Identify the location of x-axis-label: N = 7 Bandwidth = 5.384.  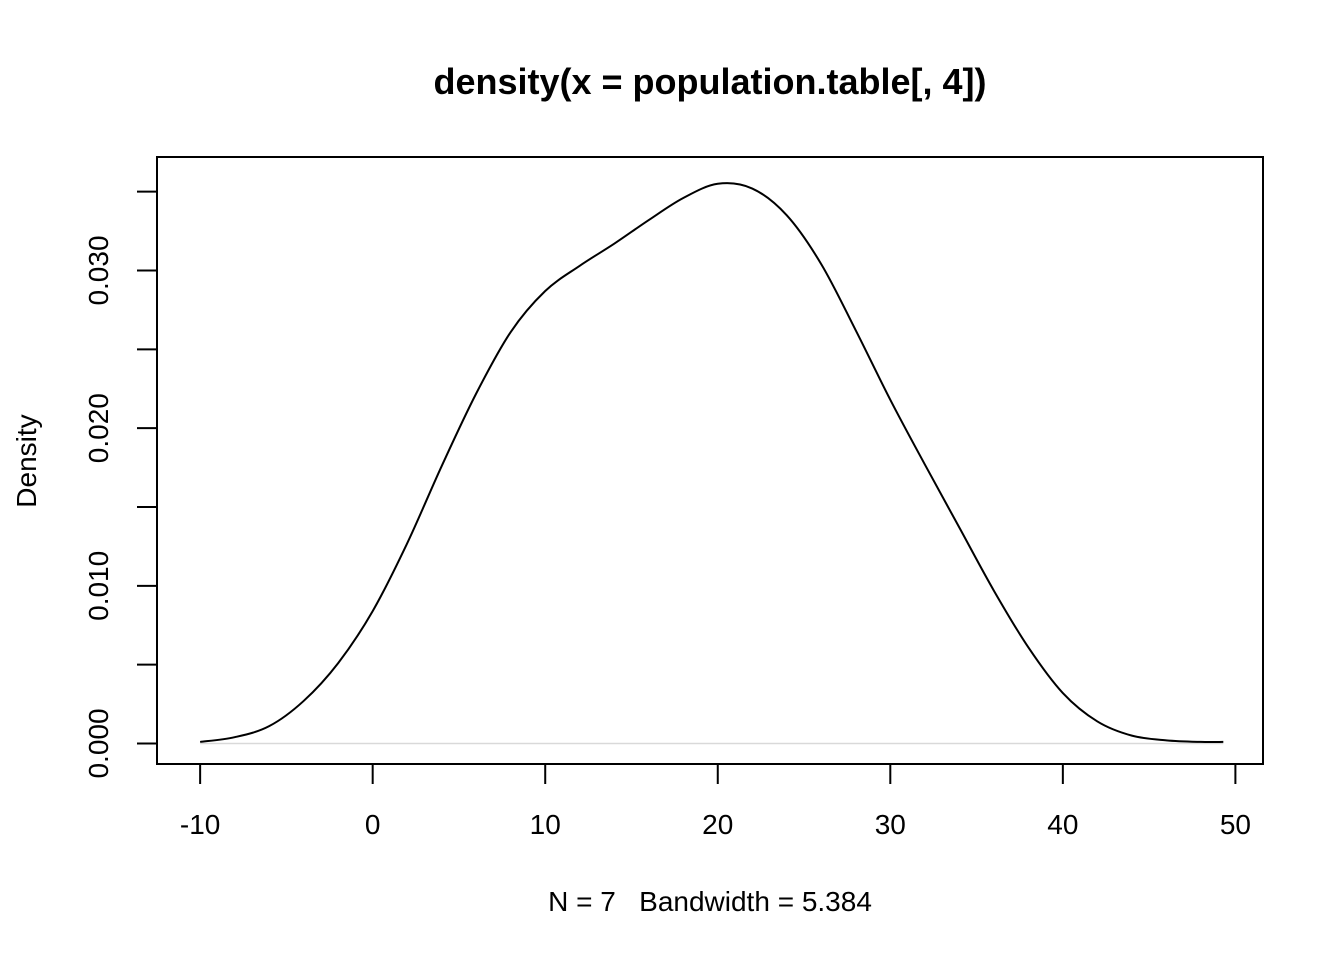
(710, 901).